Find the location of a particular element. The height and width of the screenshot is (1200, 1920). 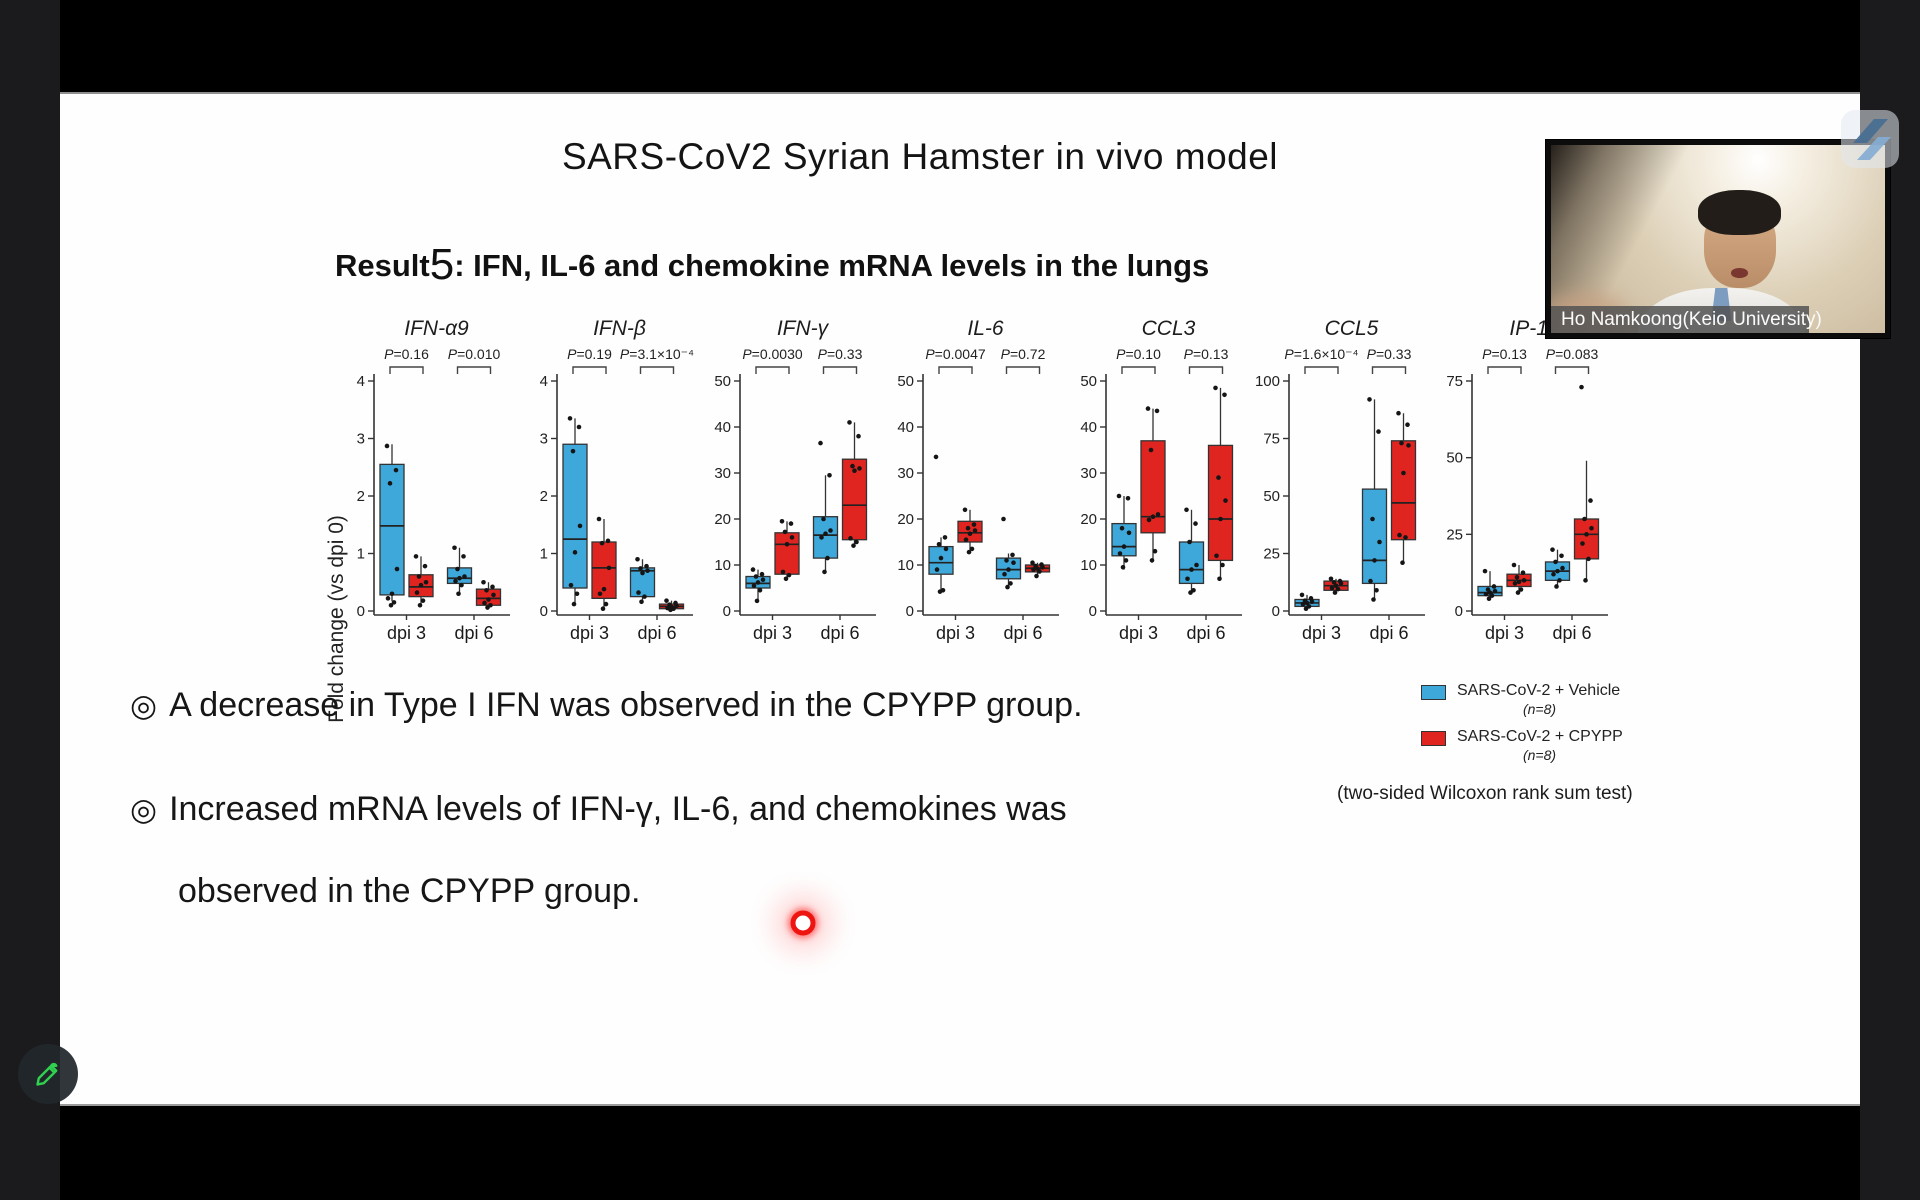

svg-text: P=1.6×10⁻⁴ is located at coordinates (1321, 354).